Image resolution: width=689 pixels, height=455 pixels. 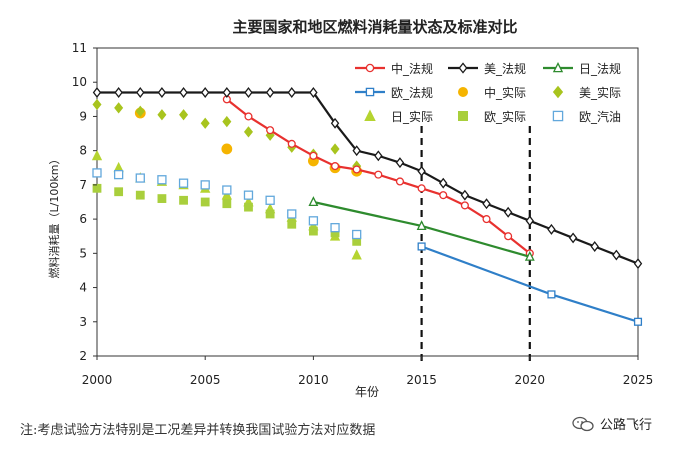 What do you see at coordinates (626, 425) in the screenshot?
I see `brand-name: 公路飞行` at bounding box center [626, 425].